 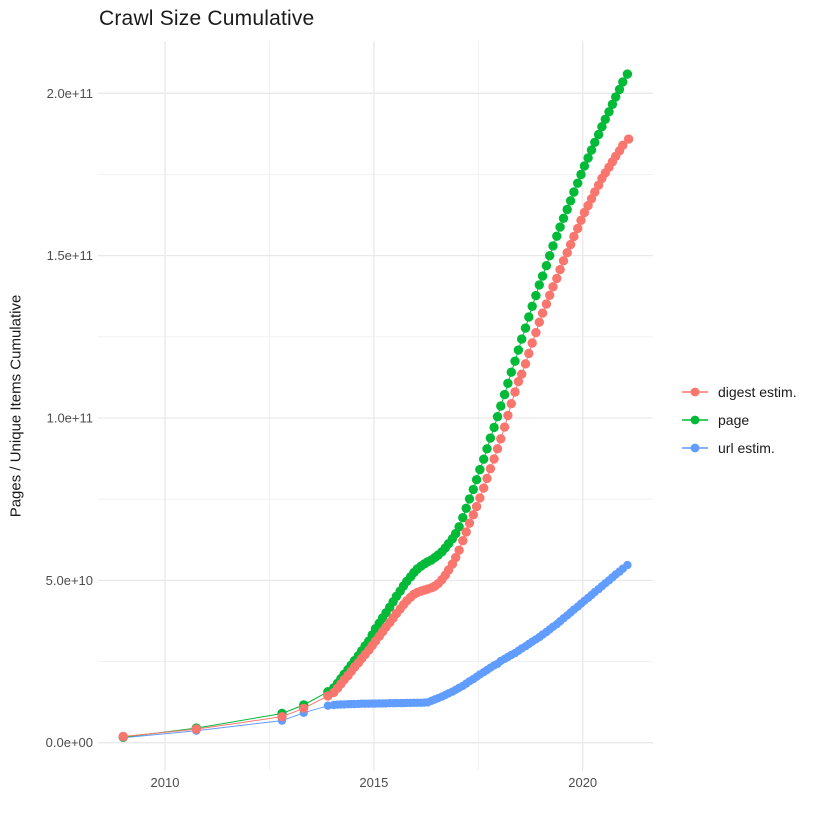 I want to click on series-line-url-estim-, so click(x=375, y=651).